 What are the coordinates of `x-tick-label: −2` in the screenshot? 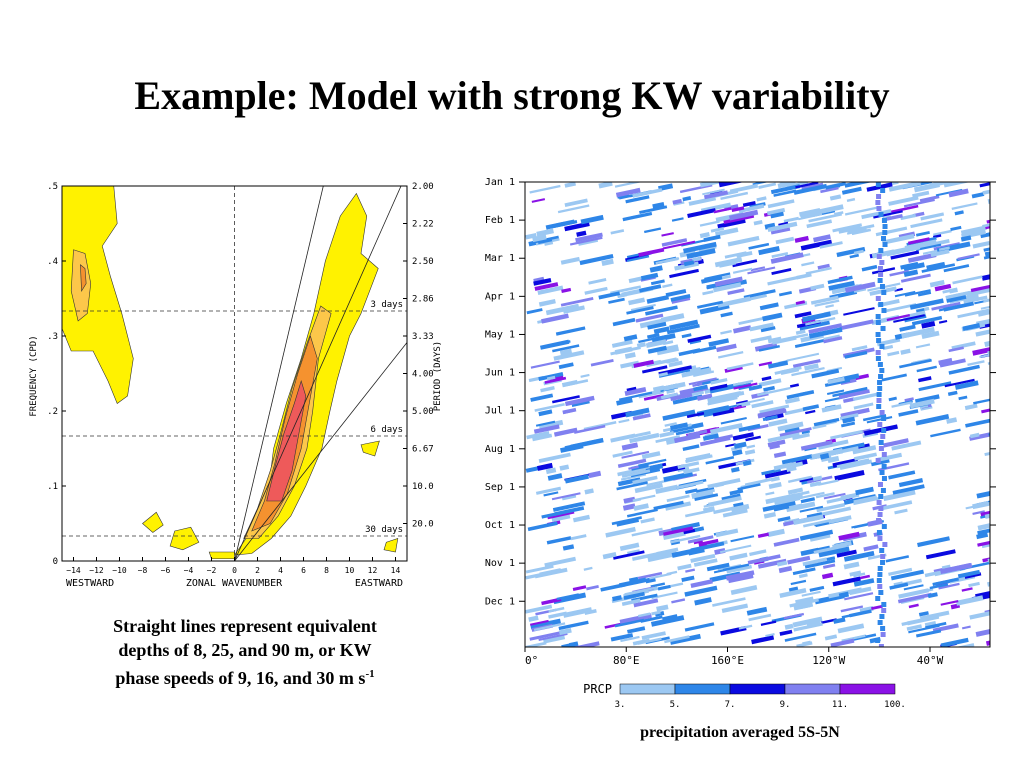 It's located at (212, 570).